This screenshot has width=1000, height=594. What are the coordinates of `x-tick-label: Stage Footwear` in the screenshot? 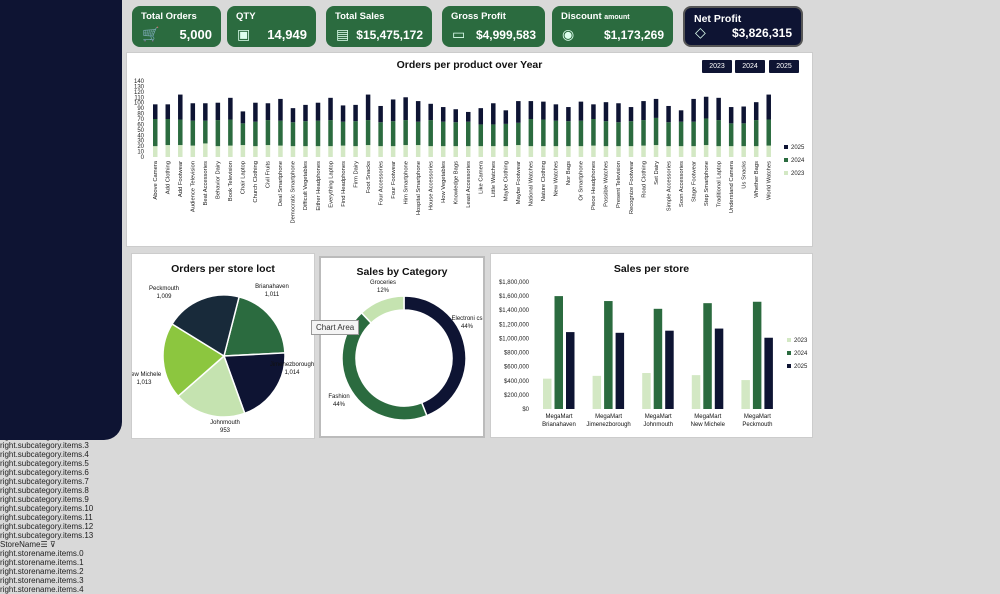 It's located at (694, 181).